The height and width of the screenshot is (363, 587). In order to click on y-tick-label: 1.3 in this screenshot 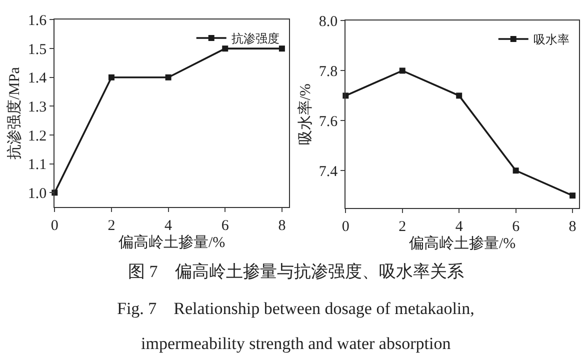, I will do `click(37, 107)`.